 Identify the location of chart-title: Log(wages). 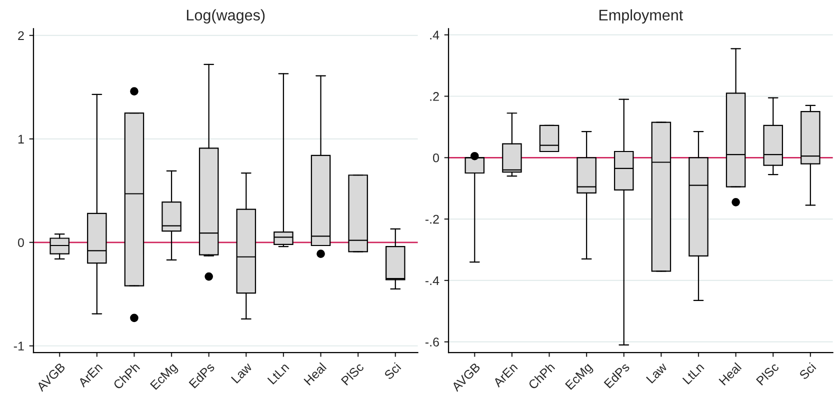
(225, 16).